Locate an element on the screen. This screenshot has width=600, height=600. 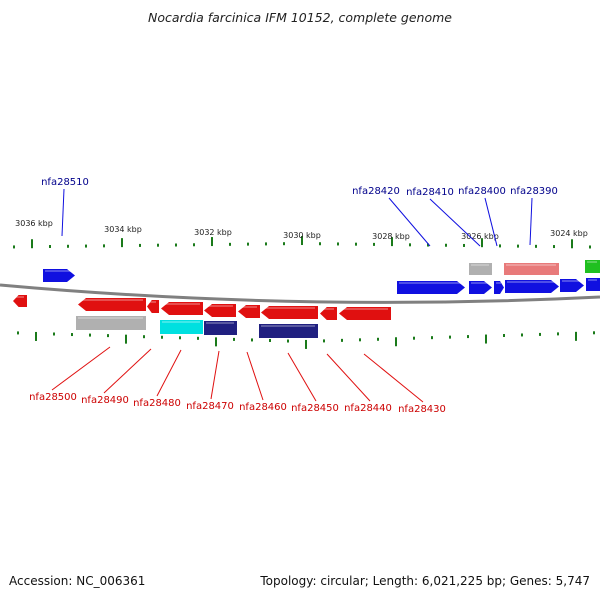
reverse-gene-label: nfa28460 is located at coordinates (263, 407).